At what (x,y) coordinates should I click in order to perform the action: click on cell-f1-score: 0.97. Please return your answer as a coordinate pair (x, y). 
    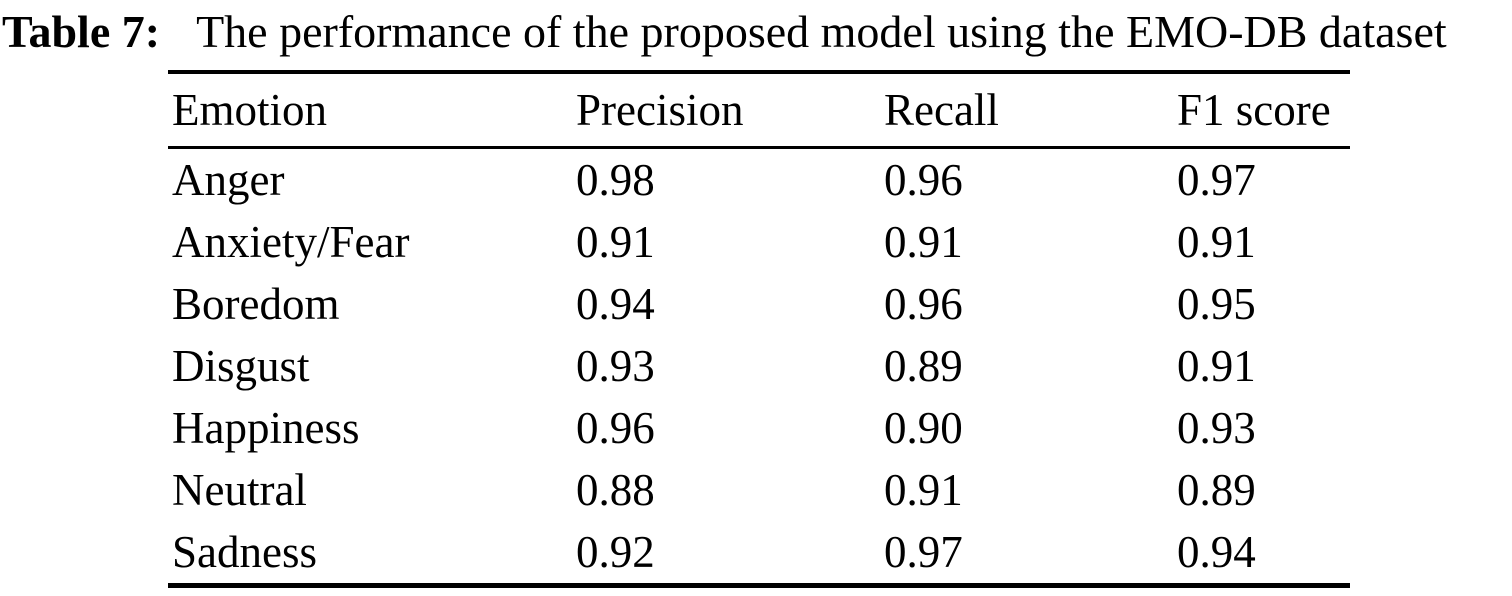
    Looking at the image, I should click on (1216, 180).